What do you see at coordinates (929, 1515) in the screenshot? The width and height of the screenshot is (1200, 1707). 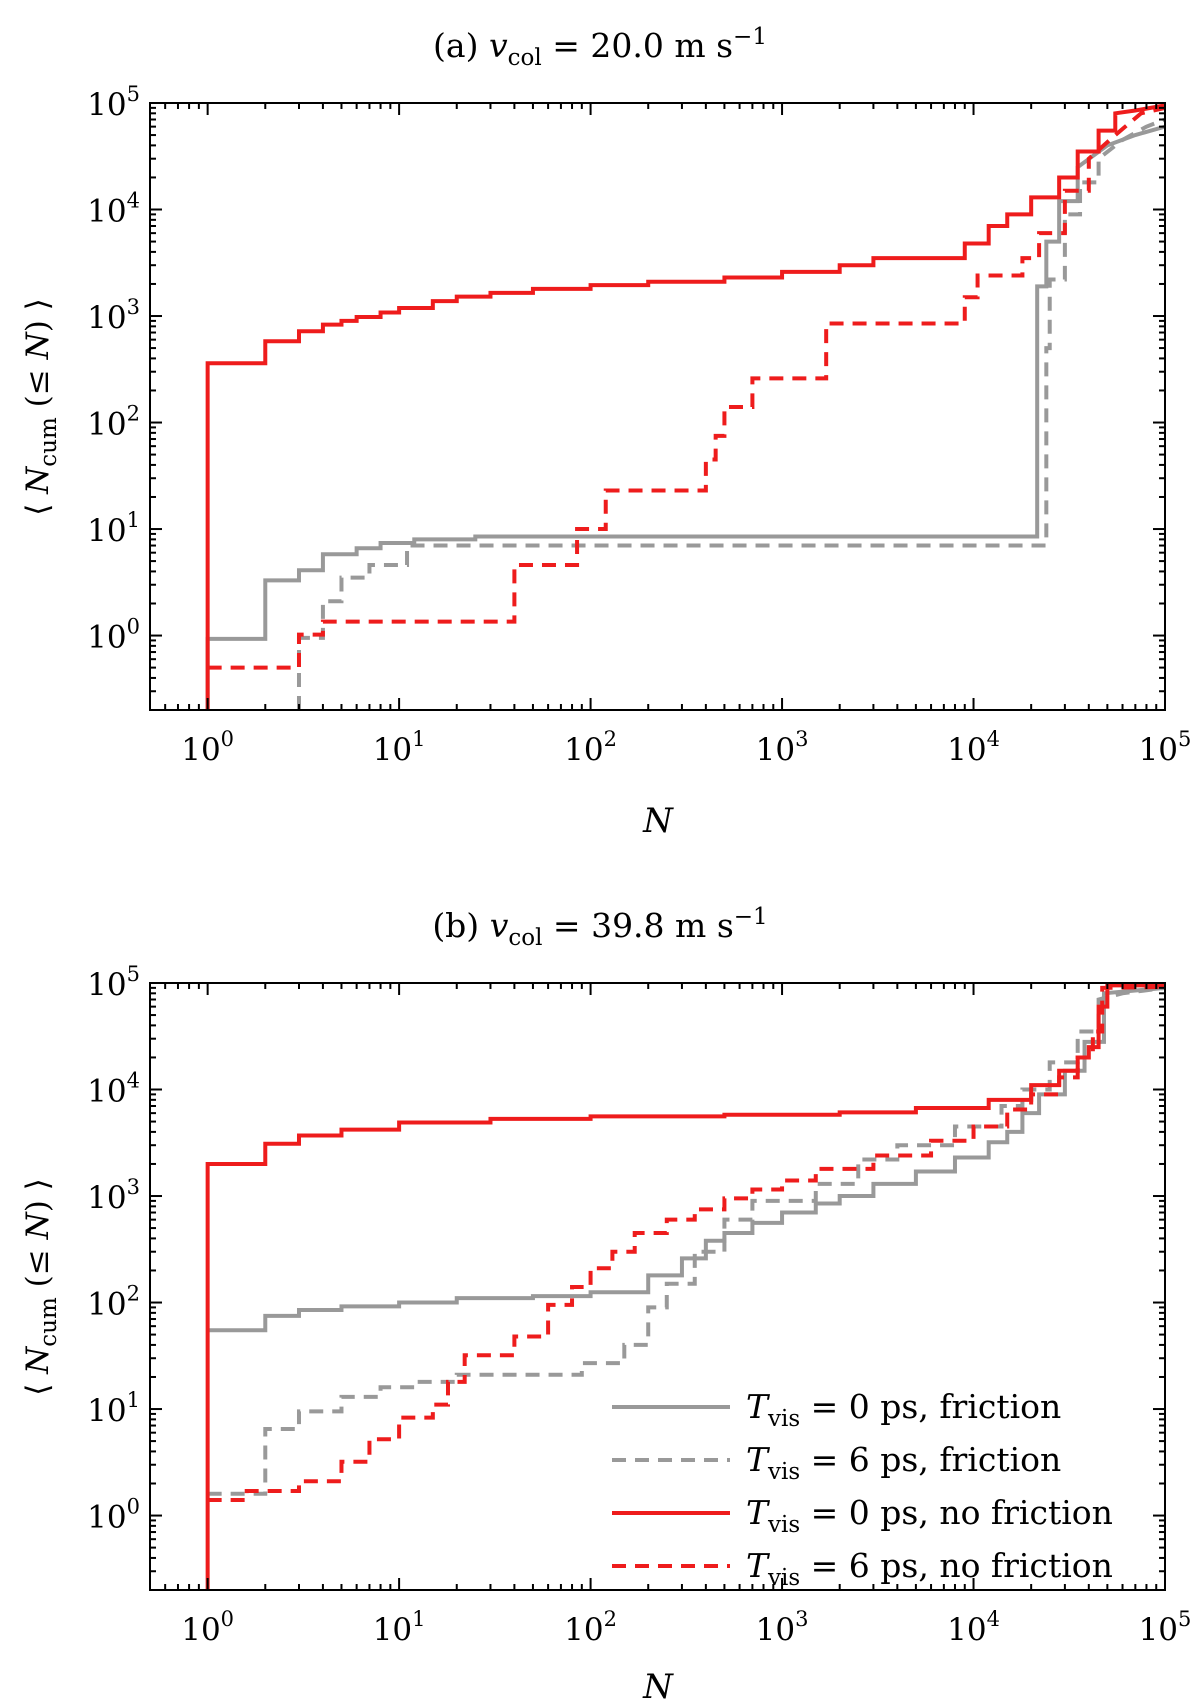 I see `legend-label-2: Tvis = 0 ps, no friction` at bounding box center [929, 1515].